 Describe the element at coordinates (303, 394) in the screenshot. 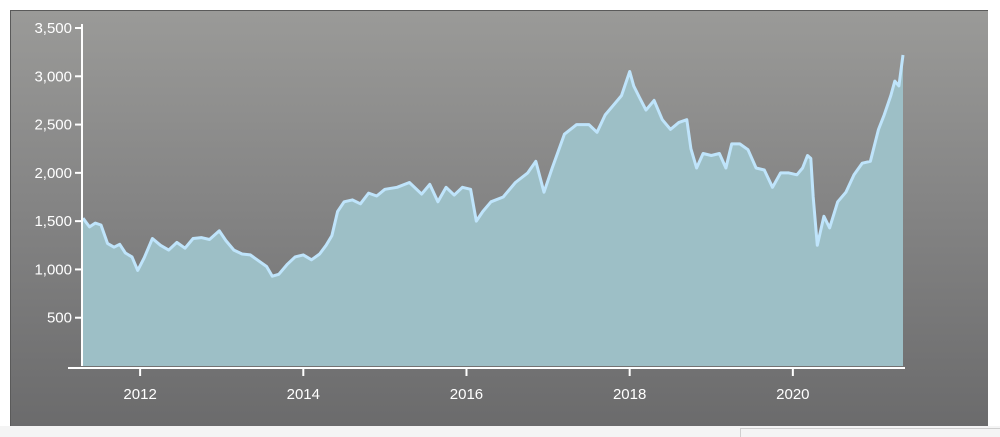

I see `x-tick-label: 2014` at that location.